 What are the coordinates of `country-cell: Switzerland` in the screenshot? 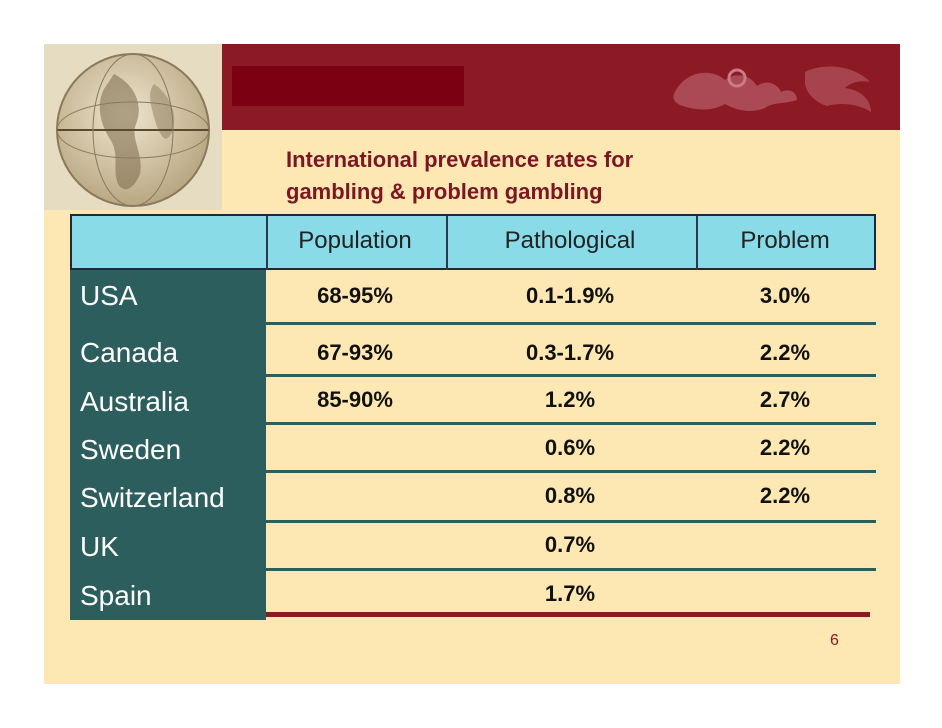 It's located at (152, 497).